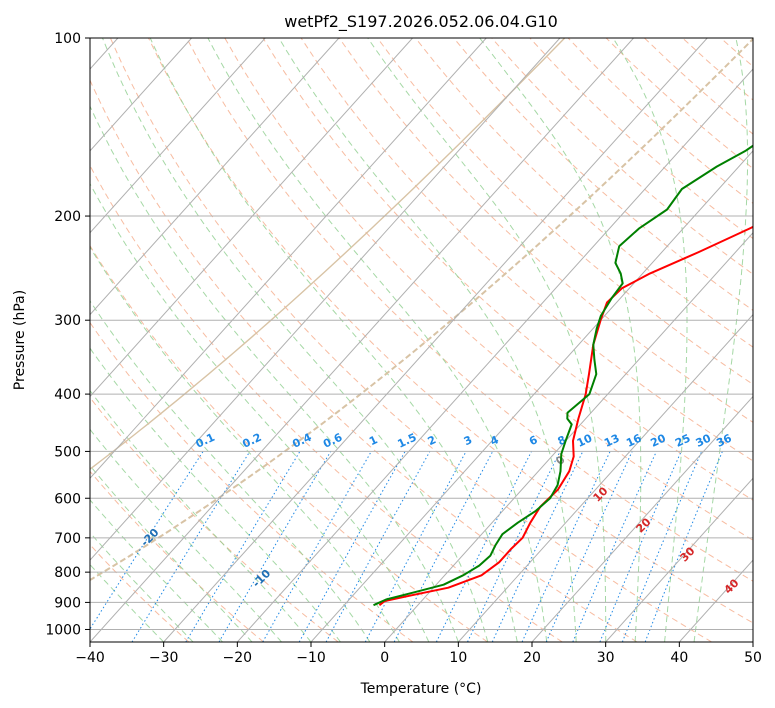 This screenshot has width=775, height=708. Describe the element at coordinates (67, 217) in the screenshot. I see `y-tick-label: 200` at that location.